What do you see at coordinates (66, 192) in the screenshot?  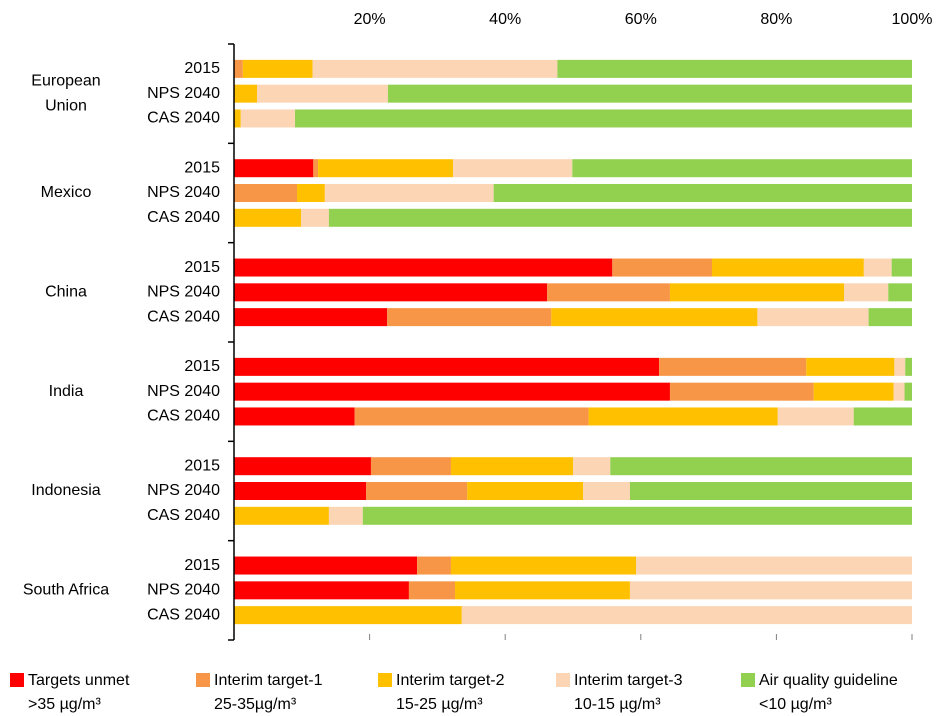 I see `group-label: Mexico` at bounding box center [66, 192].